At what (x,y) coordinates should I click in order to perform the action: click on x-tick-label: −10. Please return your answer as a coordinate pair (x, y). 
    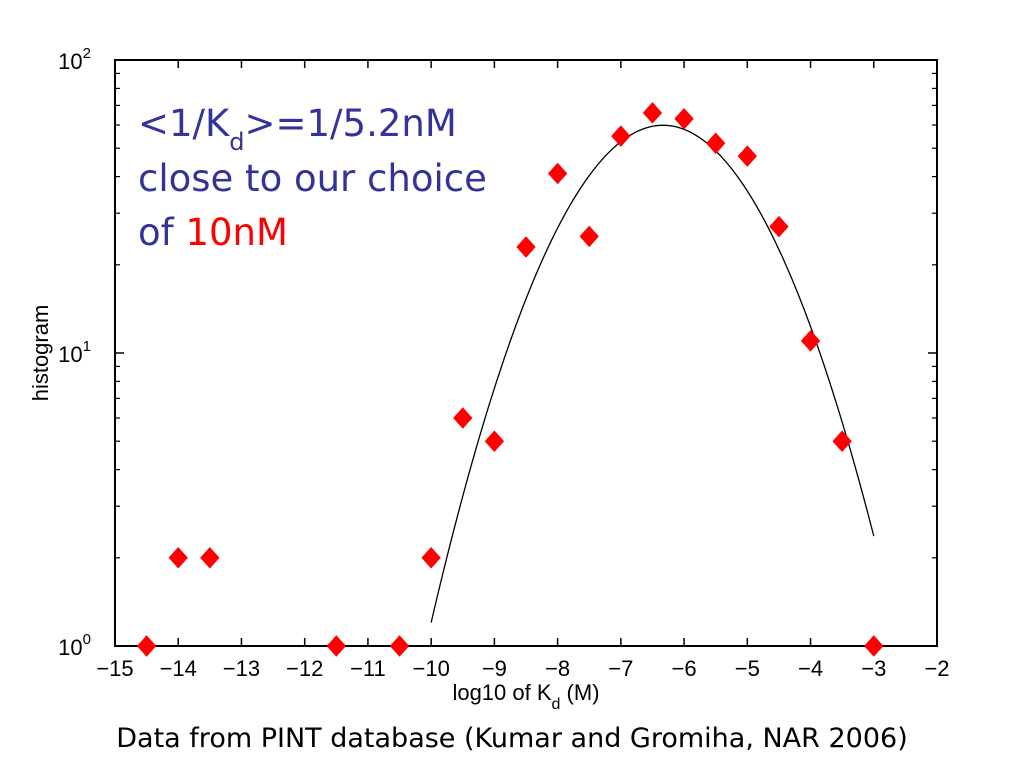
    Looking at the image, I should click on (430, 668).